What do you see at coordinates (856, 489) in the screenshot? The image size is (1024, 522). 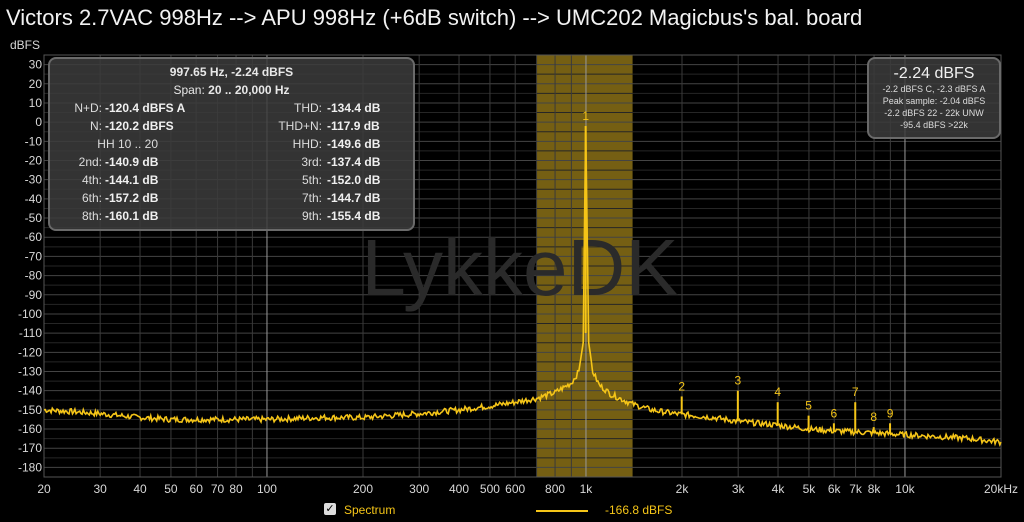 I see `x-tick-label: 7k` at bounding box center [856, 489].